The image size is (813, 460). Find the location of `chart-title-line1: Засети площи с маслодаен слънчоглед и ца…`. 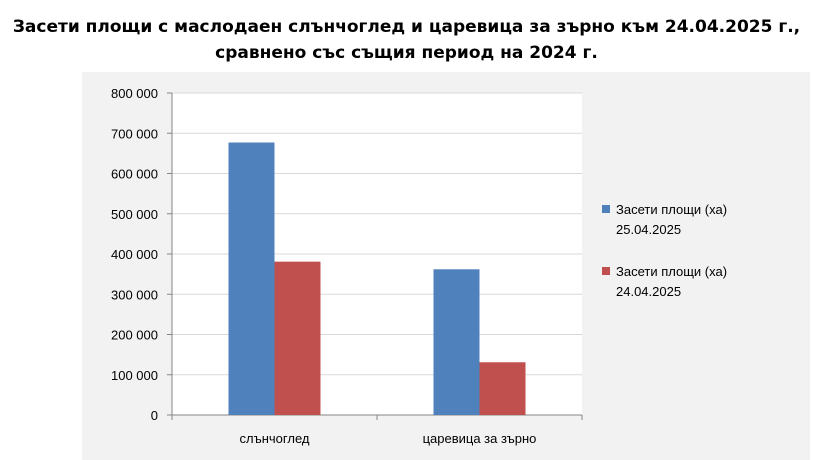

chart-title-line1: Засети площи с маслодаен слънчоглед и ца… is located at coordinates (406, 27).